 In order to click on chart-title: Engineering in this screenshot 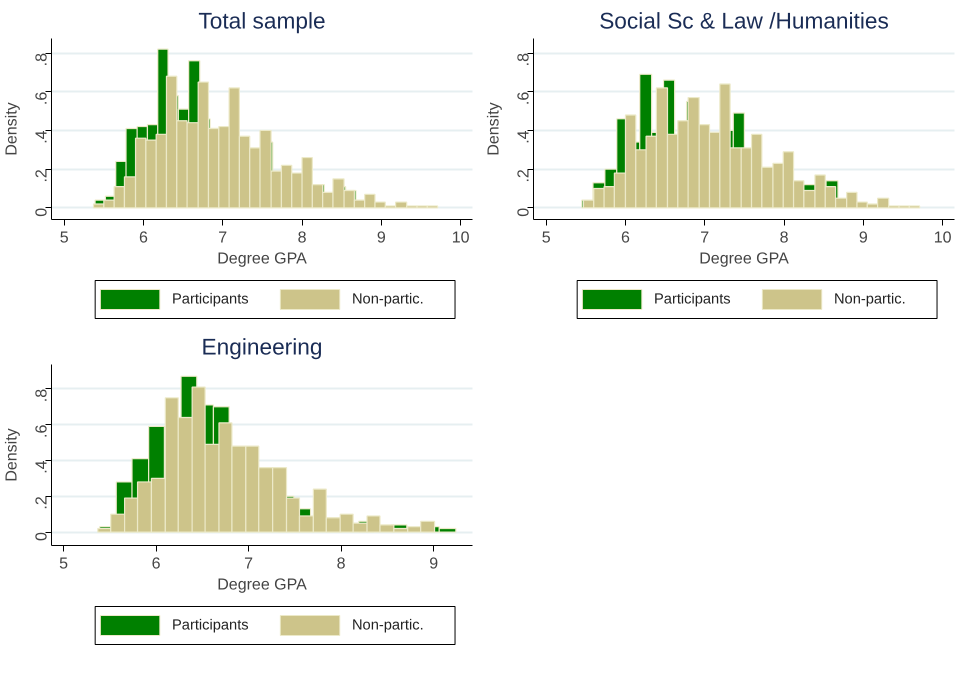, I will do `click(262, 347)`.